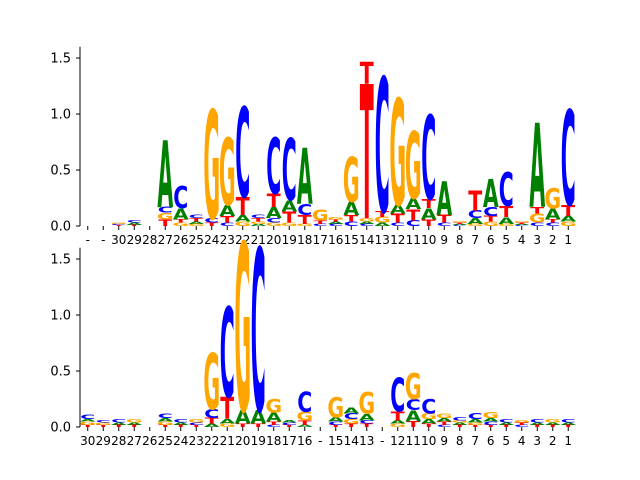 This screenshot has width=640, height=480. What do you see at coordinates (491, 240) in the screenshot?
I see `x-tick-label: 6` at bounding box center [491, 240].